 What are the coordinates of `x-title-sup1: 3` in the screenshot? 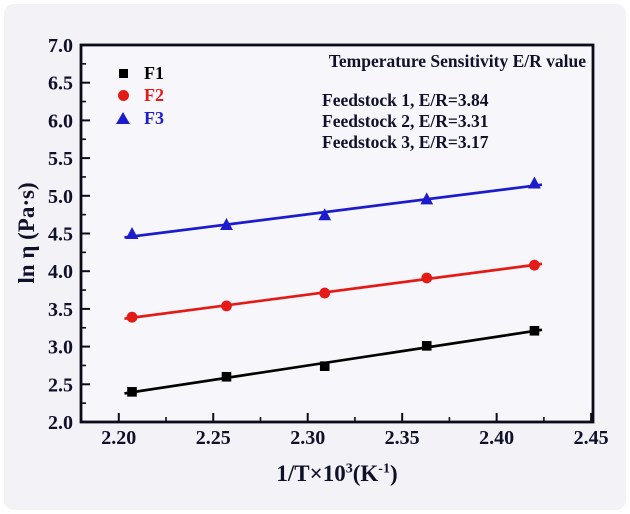 It's located at (349, 469).